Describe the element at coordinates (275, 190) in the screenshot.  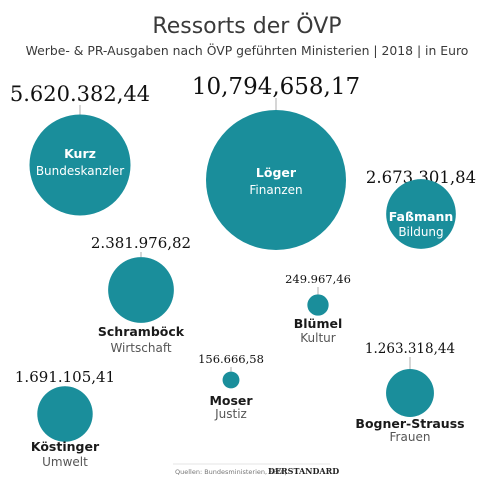
I see `department-label: Finanzen` at that location.